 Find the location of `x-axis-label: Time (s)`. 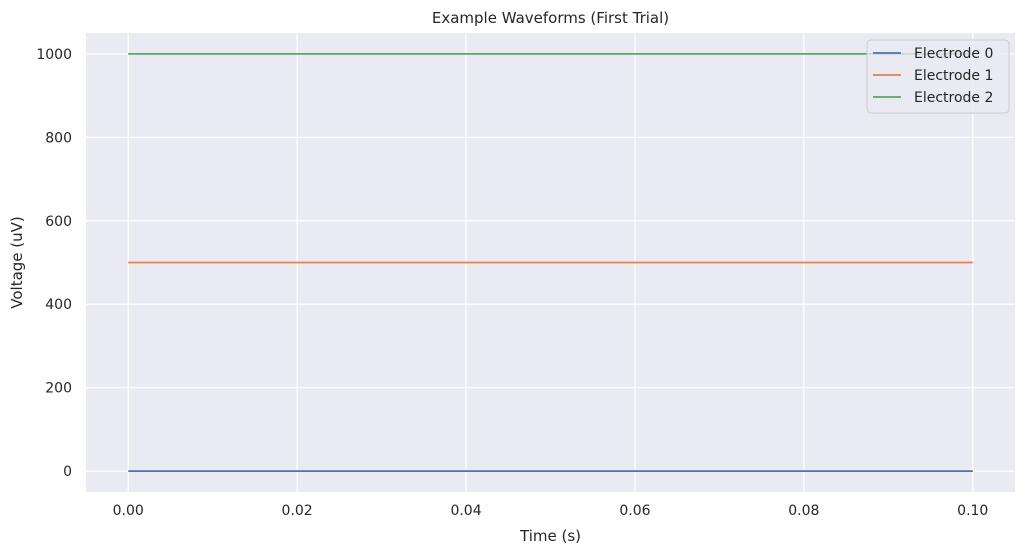

x-axis-label: Time (s) is located at coordinates (550, 536).